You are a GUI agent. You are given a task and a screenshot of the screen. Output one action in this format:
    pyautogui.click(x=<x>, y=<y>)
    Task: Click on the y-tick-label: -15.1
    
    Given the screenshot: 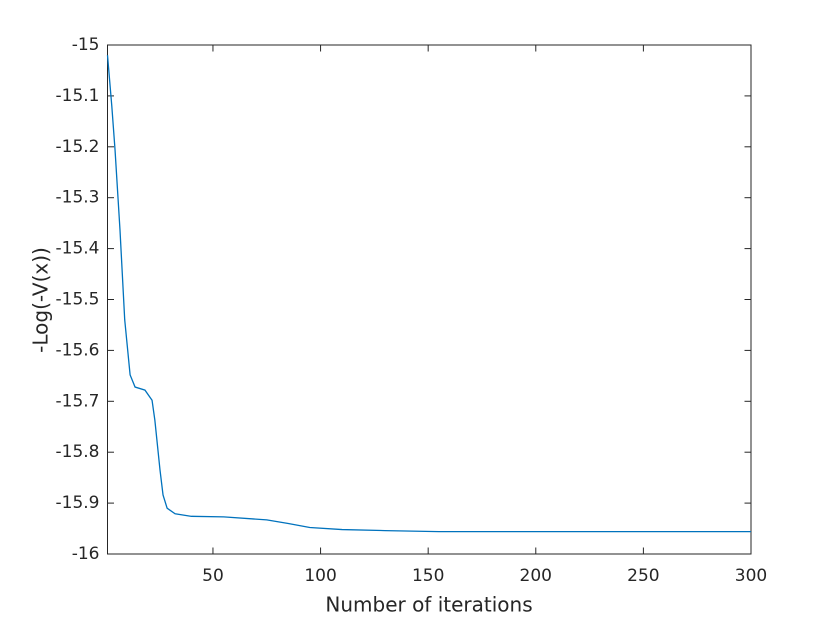 What is the action you would take?
    pyautogui.click(x=78, y=96)
    